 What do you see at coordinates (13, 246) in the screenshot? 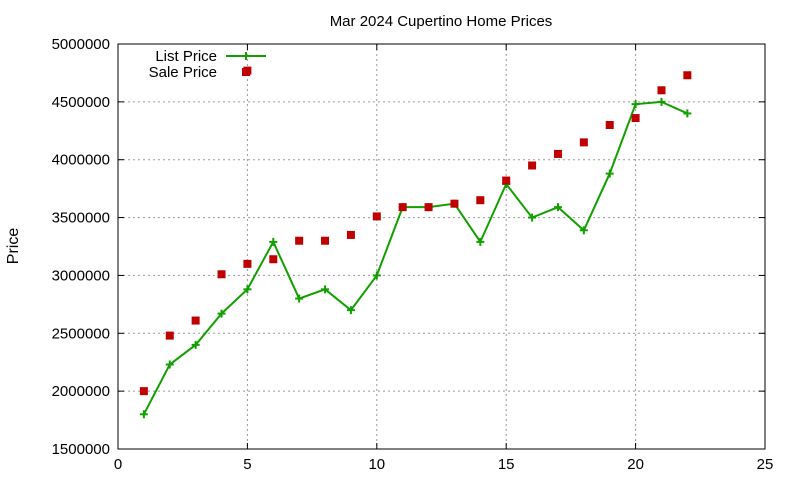
I see `y-axis-label: Price` at bounding box center [13, 246].